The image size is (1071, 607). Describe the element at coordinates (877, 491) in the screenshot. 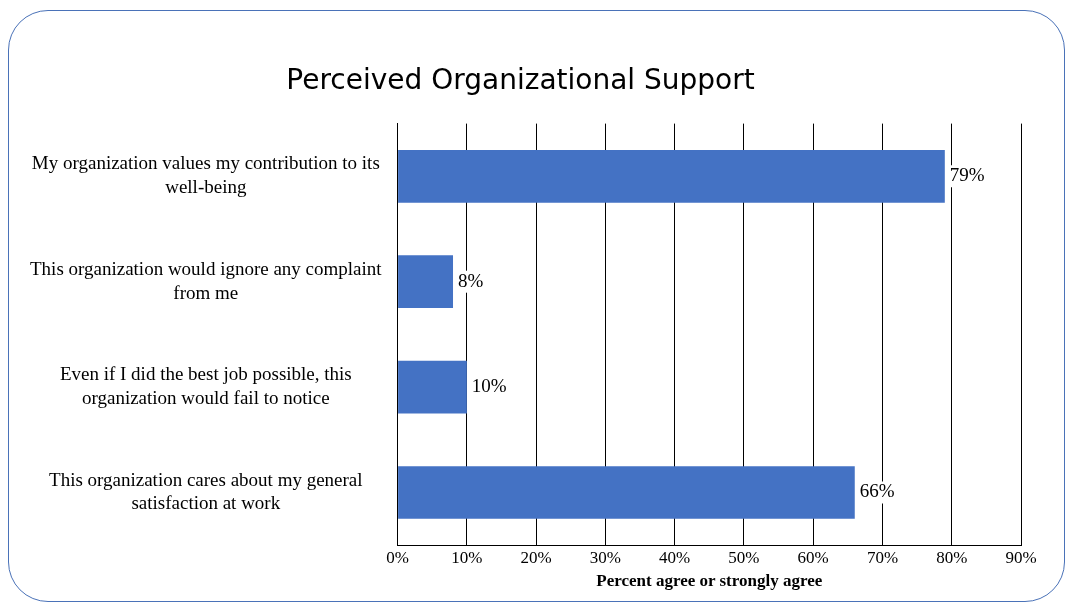

I see `data-label: 66%` at that location.